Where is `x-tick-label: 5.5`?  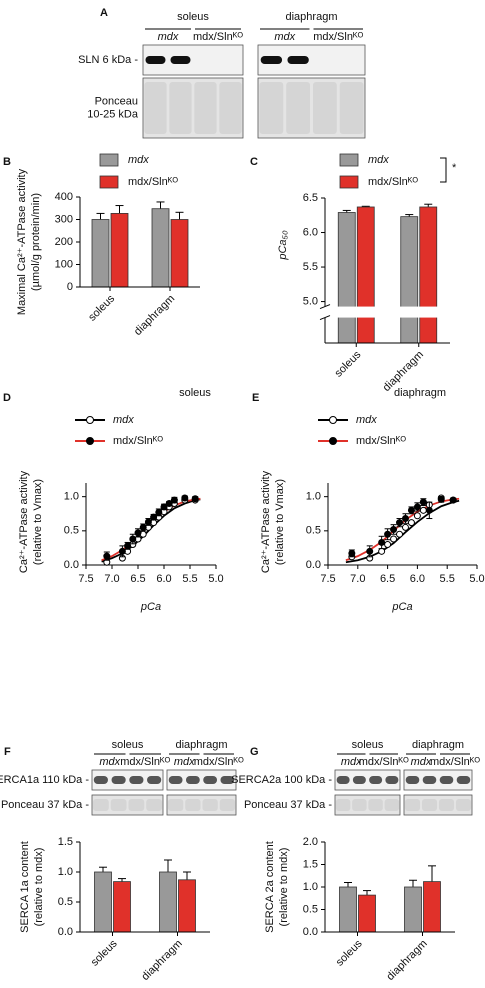 x-tick-label: 5.5 is located at coordinates (447, 579).